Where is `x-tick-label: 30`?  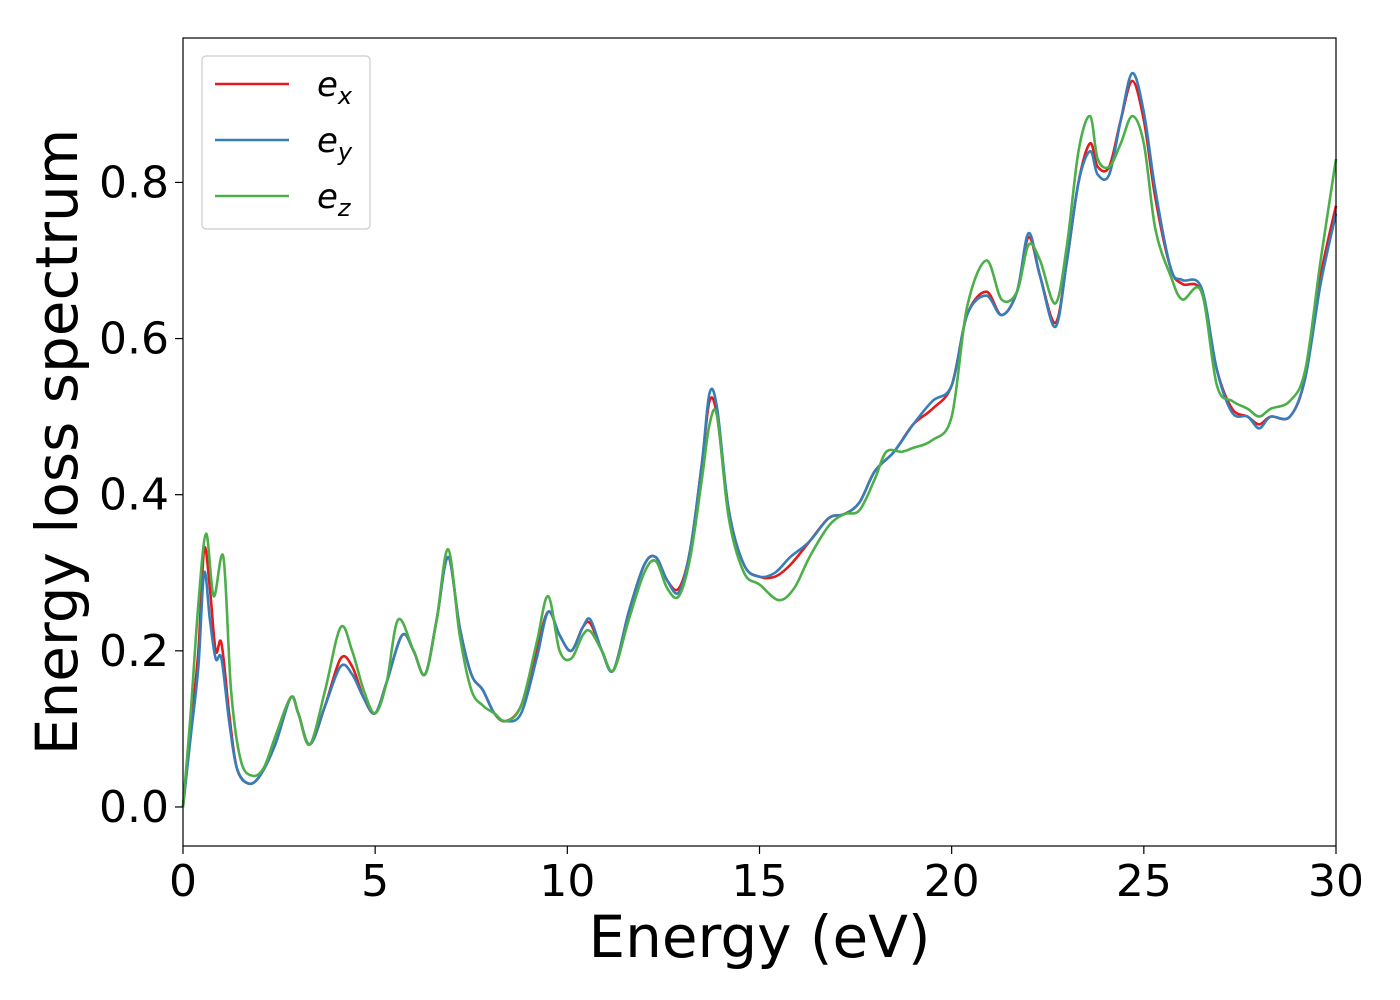 x-tick-label: 30 is located at coordinates (1336, 881).